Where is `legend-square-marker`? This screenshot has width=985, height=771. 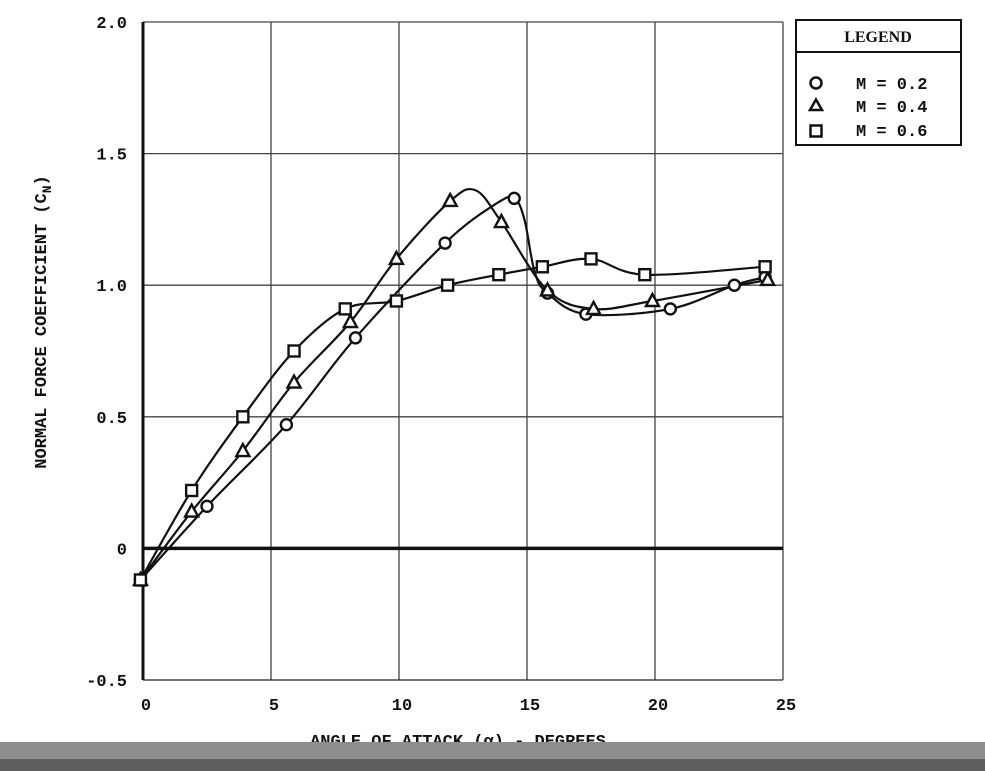 legend-square-marker is located at coordinates (816, 131).